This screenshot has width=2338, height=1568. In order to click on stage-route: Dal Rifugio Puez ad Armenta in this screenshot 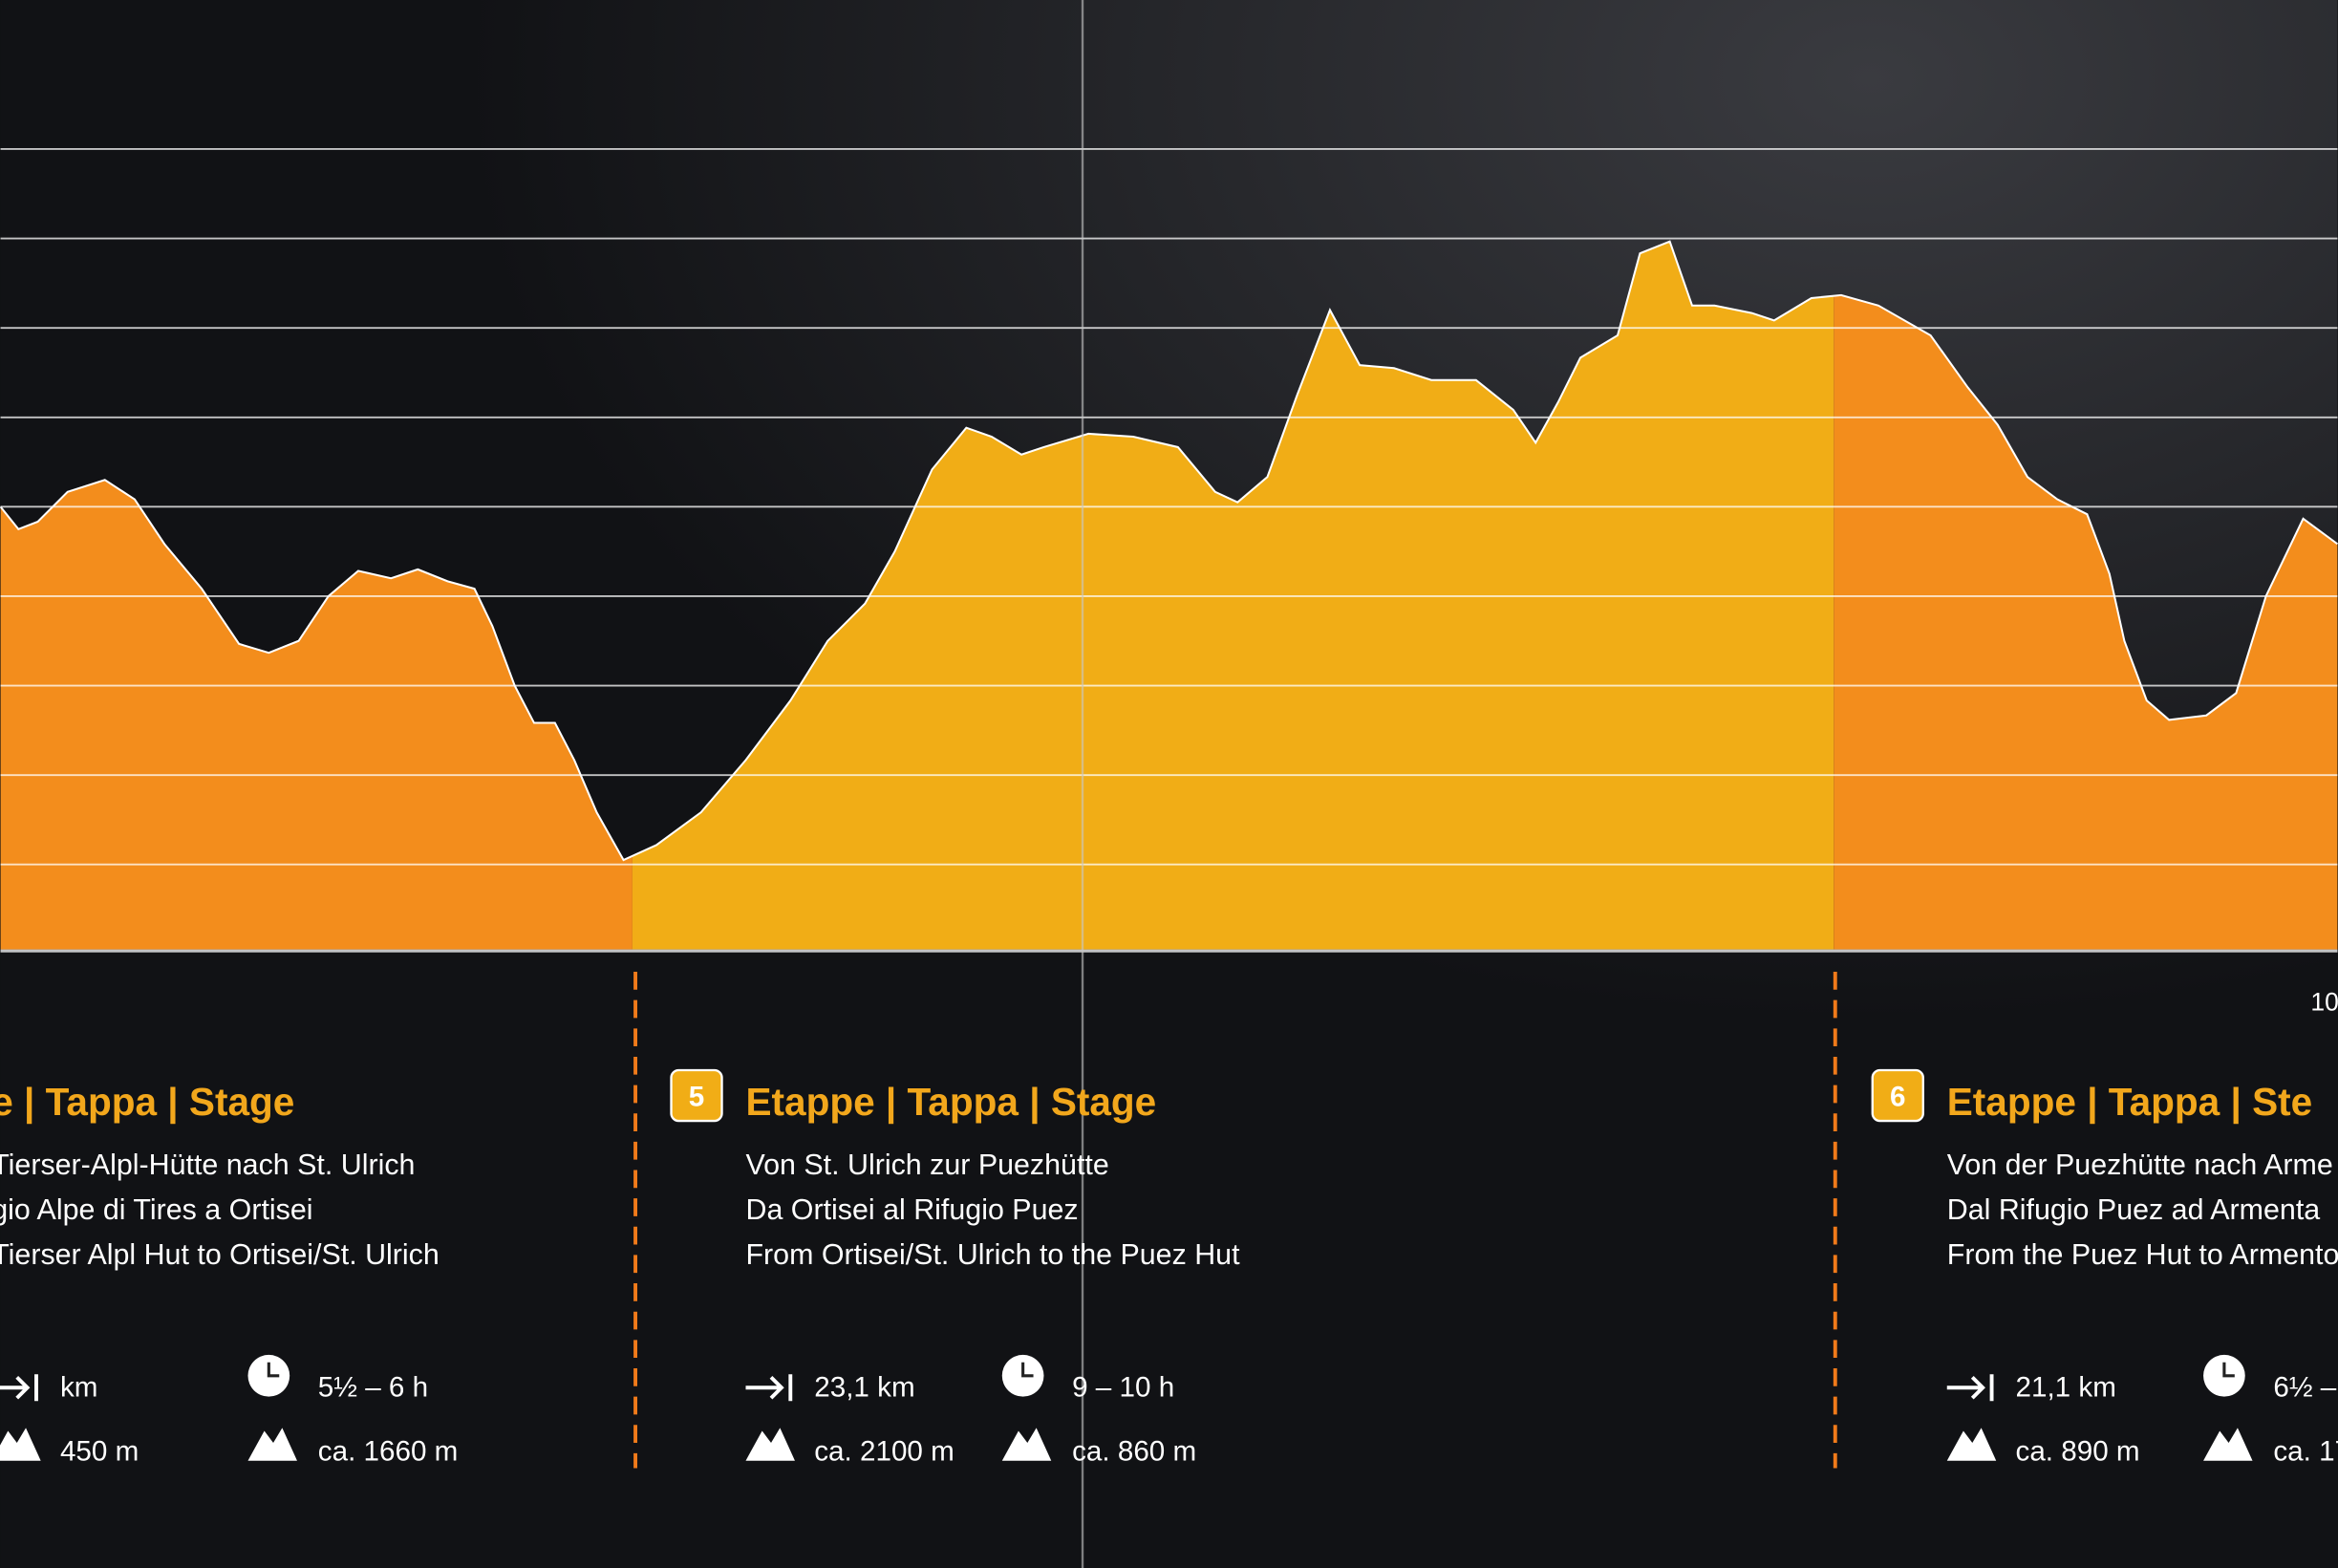, I will do `click(2134, 1210)`.